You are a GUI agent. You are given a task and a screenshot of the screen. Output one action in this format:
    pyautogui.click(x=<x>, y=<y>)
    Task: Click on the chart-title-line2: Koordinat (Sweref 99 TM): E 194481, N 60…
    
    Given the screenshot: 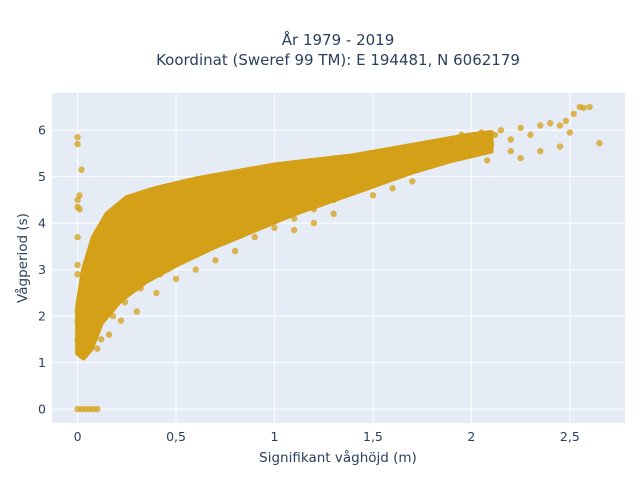 What is the action you would take?
    pyautogui.click(x=338, y=60)
    